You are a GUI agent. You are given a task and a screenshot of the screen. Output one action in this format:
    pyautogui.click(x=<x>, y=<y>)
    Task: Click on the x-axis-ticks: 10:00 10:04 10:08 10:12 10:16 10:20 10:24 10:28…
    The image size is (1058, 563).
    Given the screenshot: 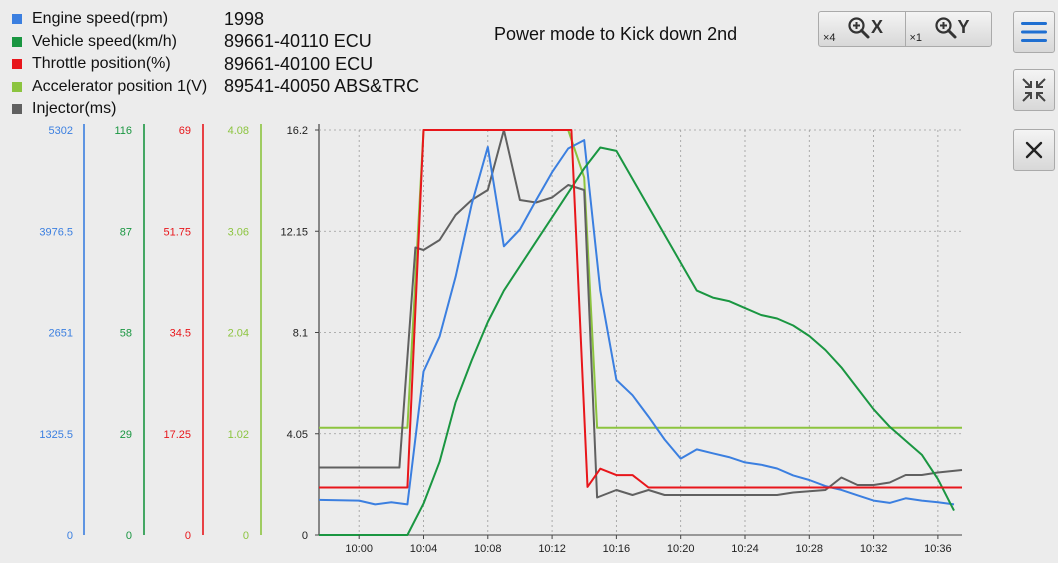 What is the action you would take?
    pyautogui.click(x=648, y=545)
    